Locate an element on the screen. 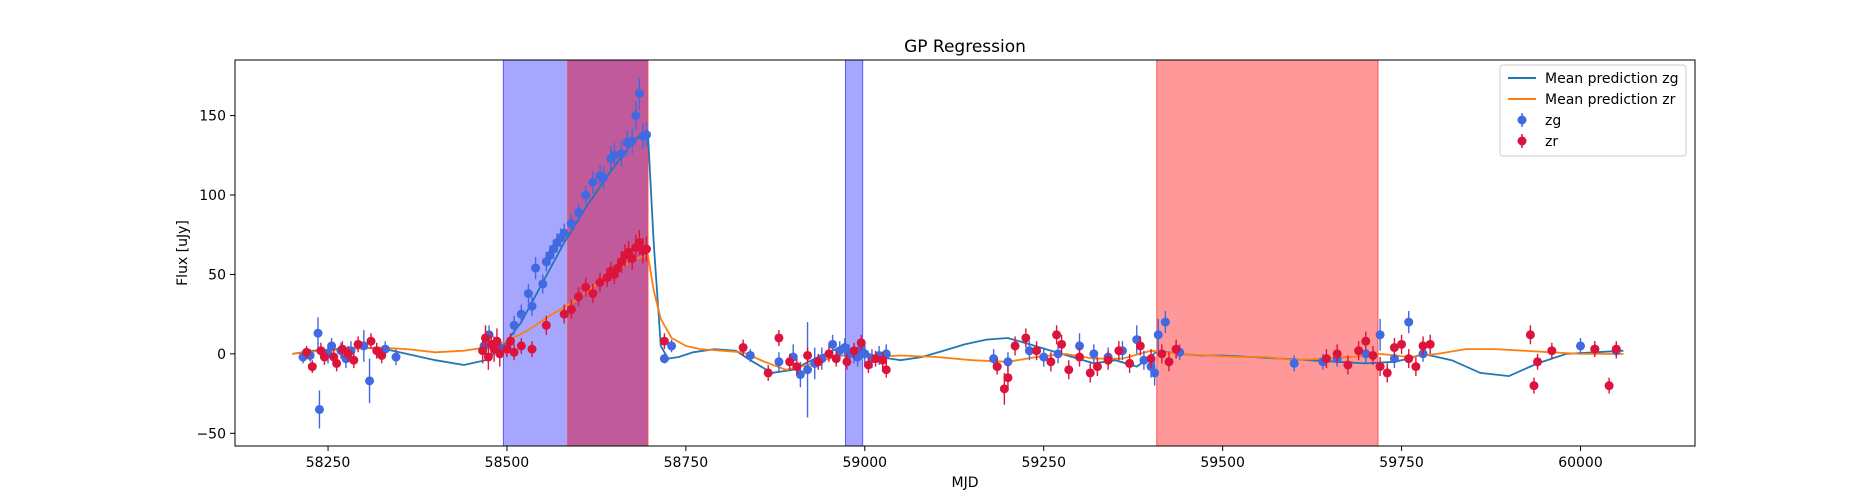 The image size is (1875, 500). legend-marker-zr is located at coordinates (1522, 141).